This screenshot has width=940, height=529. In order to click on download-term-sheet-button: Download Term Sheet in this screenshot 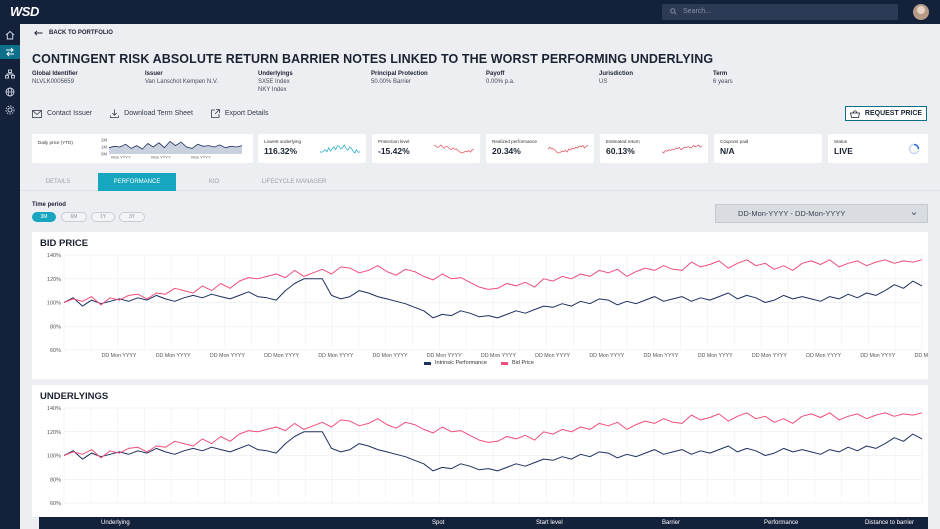, I will do `click(151, 113)`.